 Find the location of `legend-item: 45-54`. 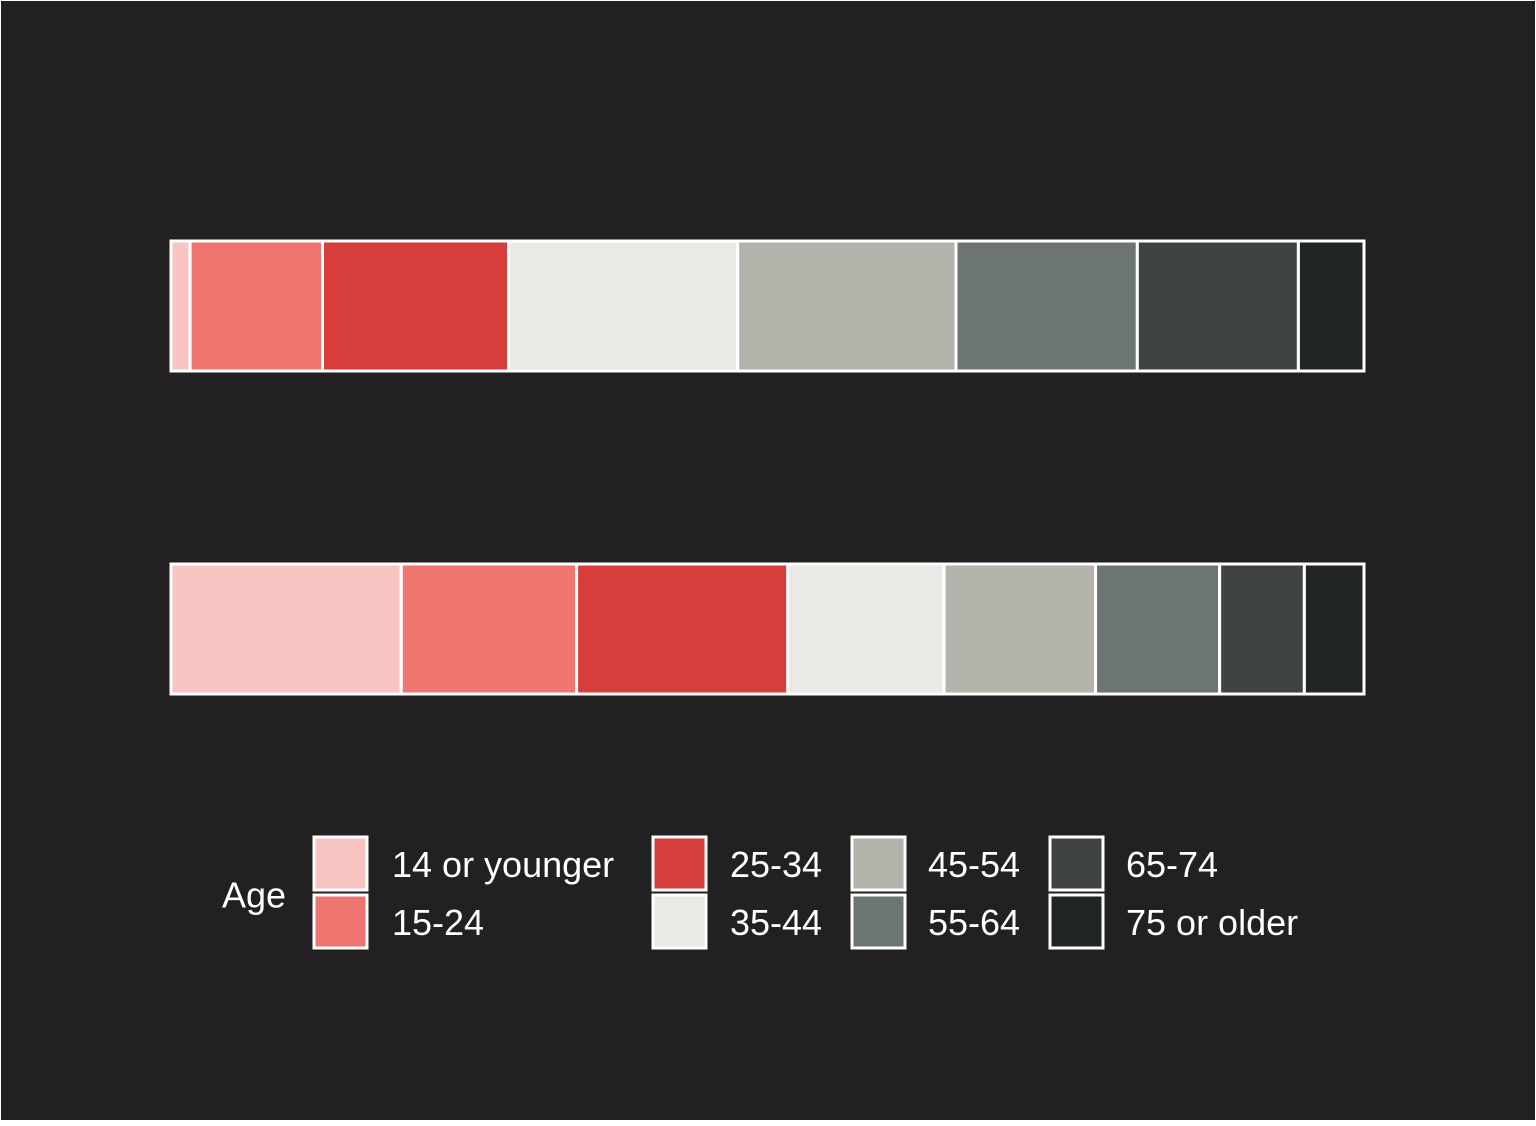

legend-item: 45-54 is located at coordinates (935, 863).